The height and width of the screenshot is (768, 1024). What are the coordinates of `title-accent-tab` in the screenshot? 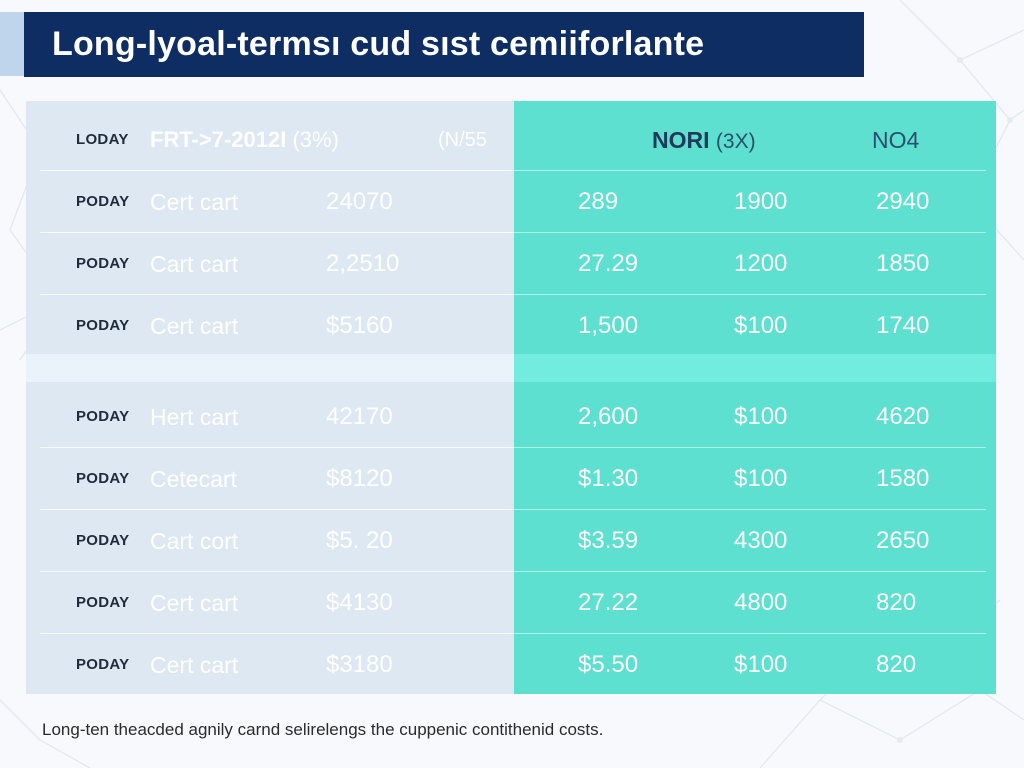 It's located at (12, 44).